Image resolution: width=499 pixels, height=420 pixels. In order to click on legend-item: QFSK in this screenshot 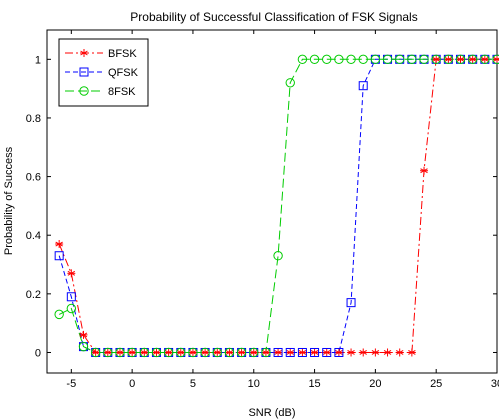, I will do `click(102, 73)`.